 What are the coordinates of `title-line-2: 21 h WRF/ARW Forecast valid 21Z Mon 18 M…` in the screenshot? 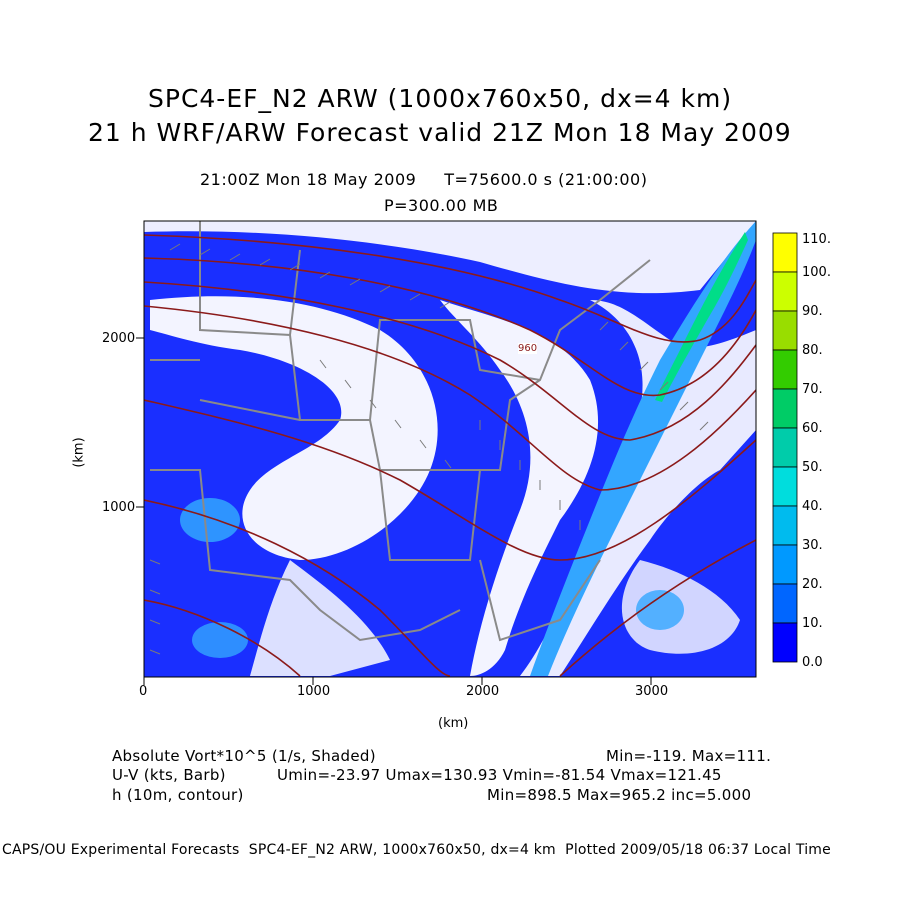 It's located at (440, 132).